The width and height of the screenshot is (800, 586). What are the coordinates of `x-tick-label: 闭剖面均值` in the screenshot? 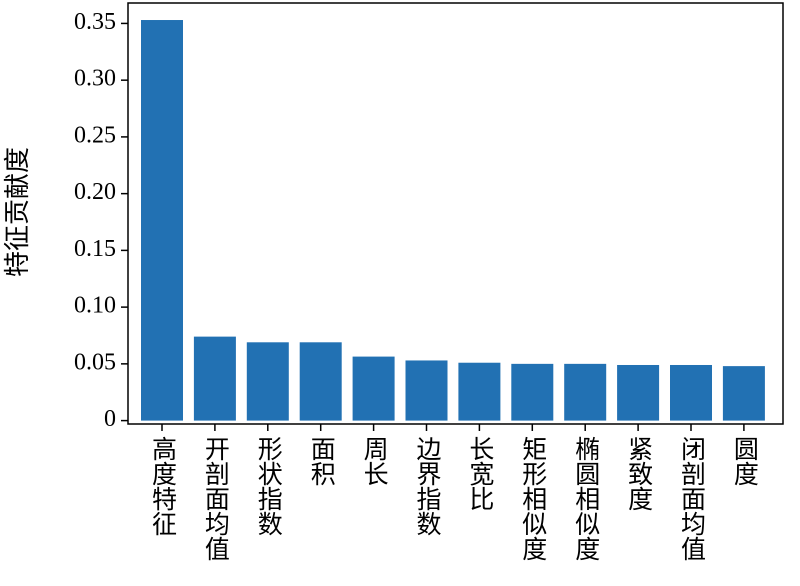 It's located at (692, 498).